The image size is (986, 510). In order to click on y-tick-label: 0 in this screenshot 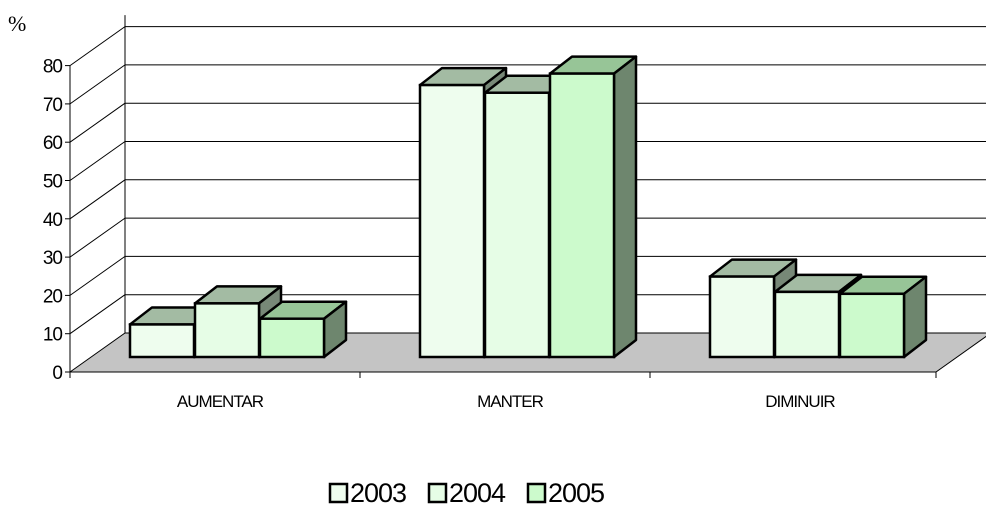, I will do `click(57, 373)`.